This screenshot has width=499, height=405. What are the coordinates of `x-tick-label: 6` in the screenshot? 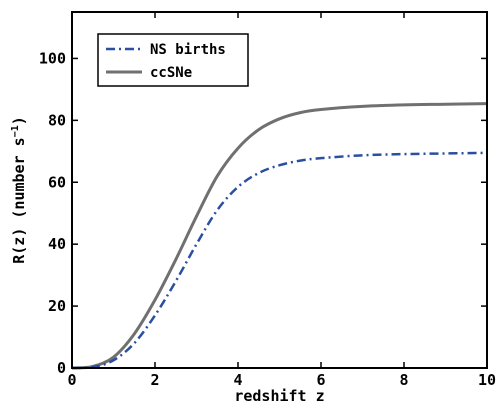 It's located at (320, 380).